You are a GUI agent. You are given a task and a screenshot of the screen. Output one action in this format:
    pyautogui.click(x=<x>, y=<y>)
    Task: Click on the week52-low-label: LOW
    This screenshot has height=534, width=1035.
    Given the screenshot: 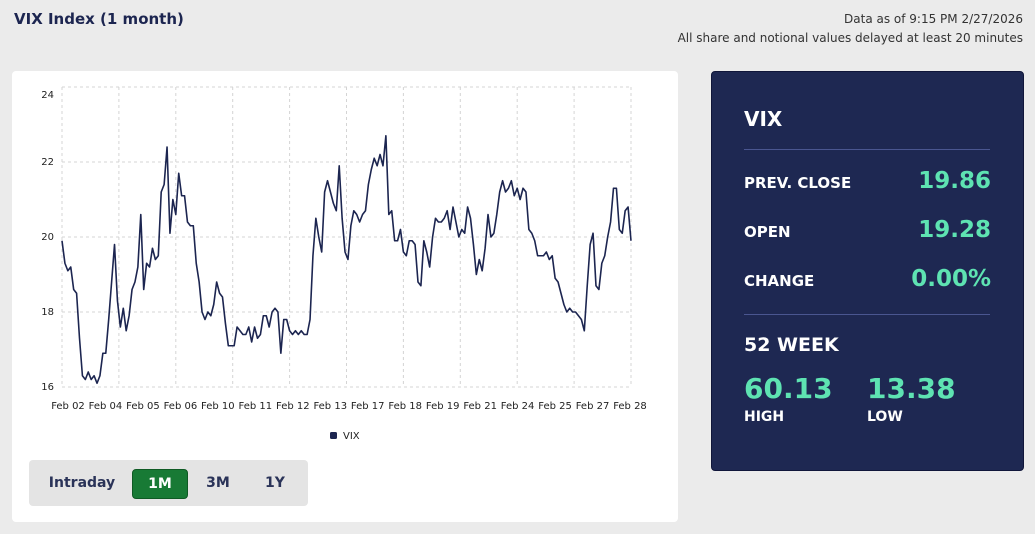 What is the action you would take?
    pyautogui.click(x=885, y=417)
    